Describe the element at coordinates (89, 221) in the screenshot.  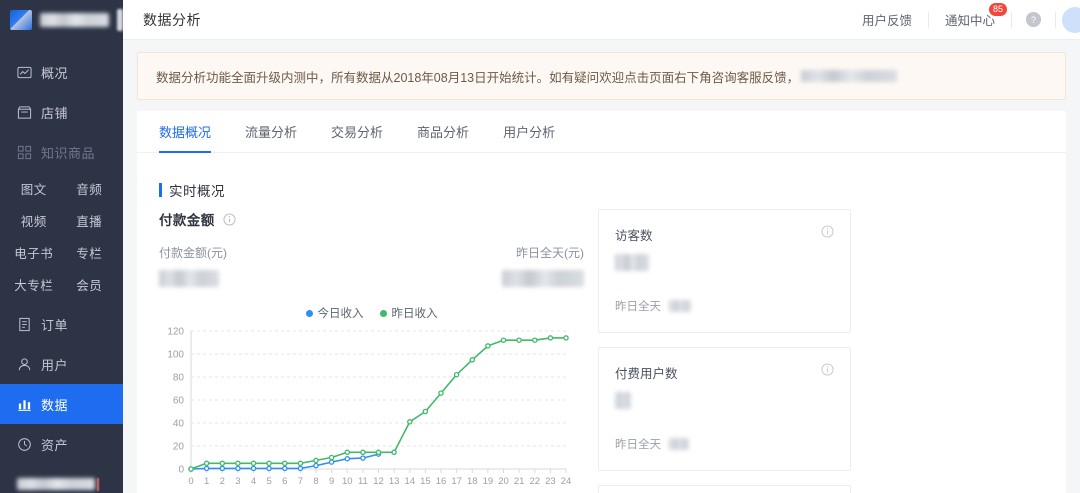
I see `sidebar-subitem-zhibo: 直播` at that location.